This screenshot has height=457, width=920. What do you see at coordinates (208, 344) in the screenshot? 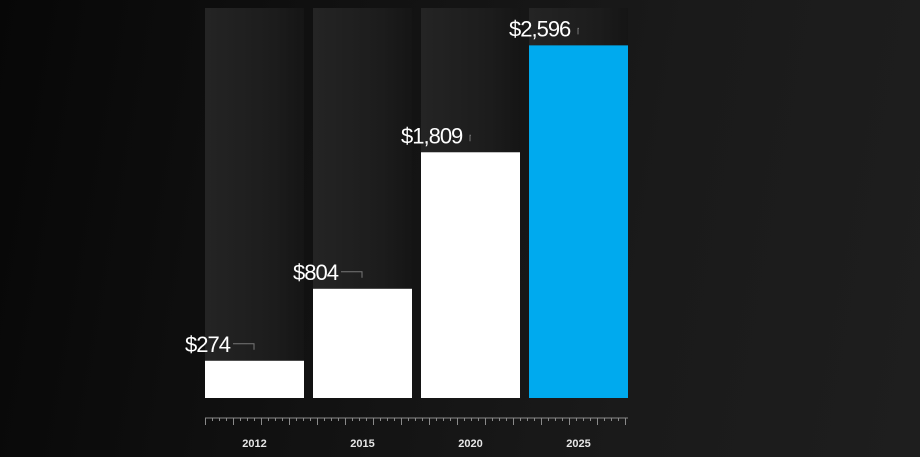
I see `value-label-2012: $274` at bounding box center [208, 344].